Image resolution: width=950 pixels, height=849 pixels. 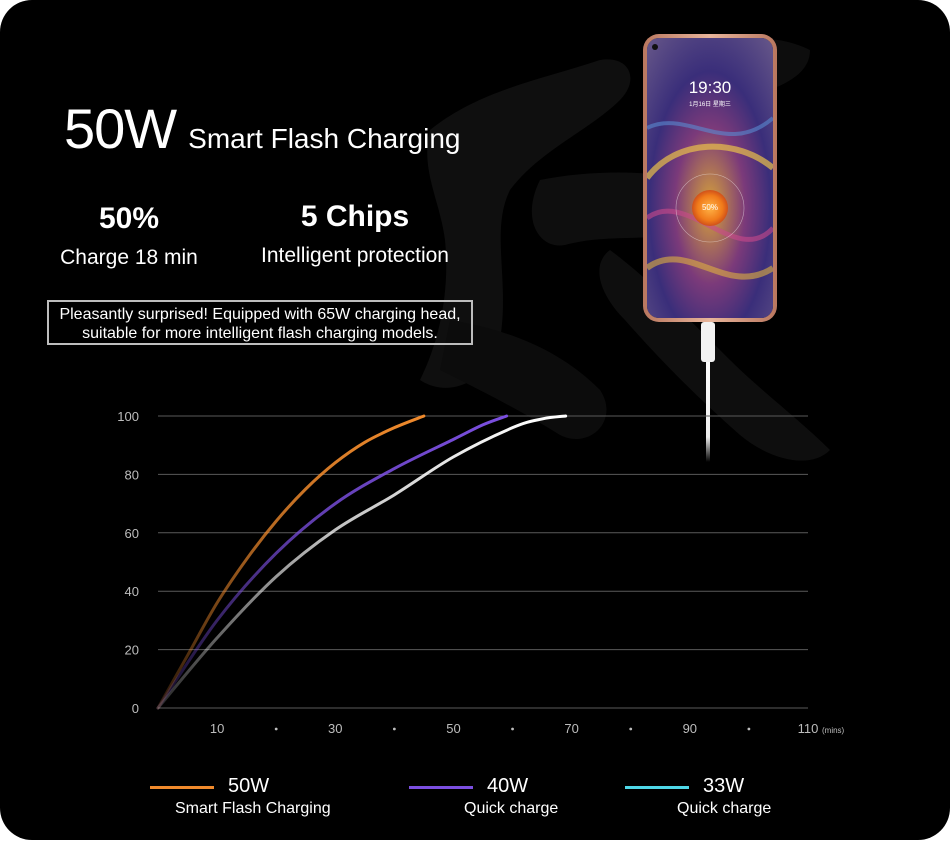 What do you see at coordinates (441, 787) in the screenshot?
I see `legend-swatch-40w` at bounding box center [441, 787].